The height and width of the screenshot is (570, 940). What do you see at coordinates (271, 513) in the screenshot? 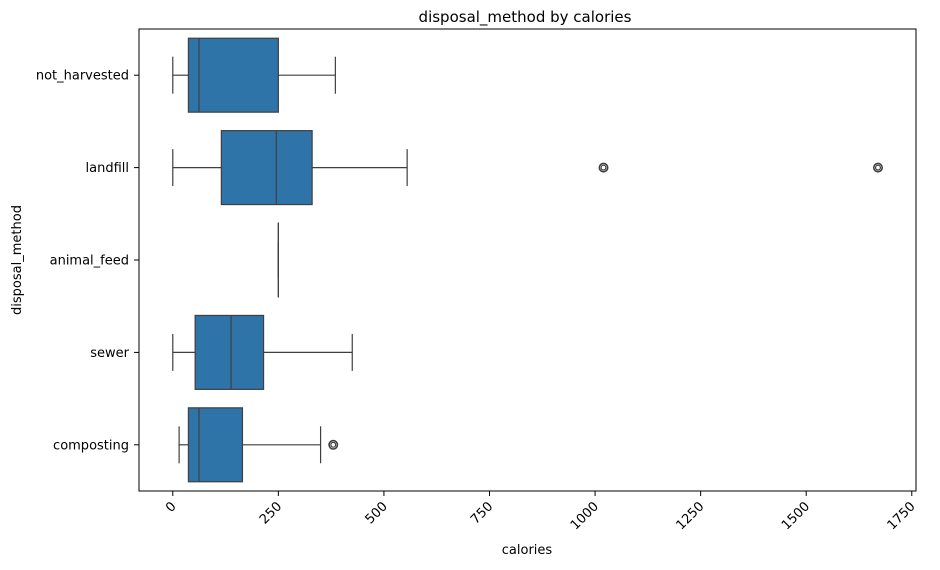
I see `x-tick-label-250: 250` at bounding box center [271, 513].